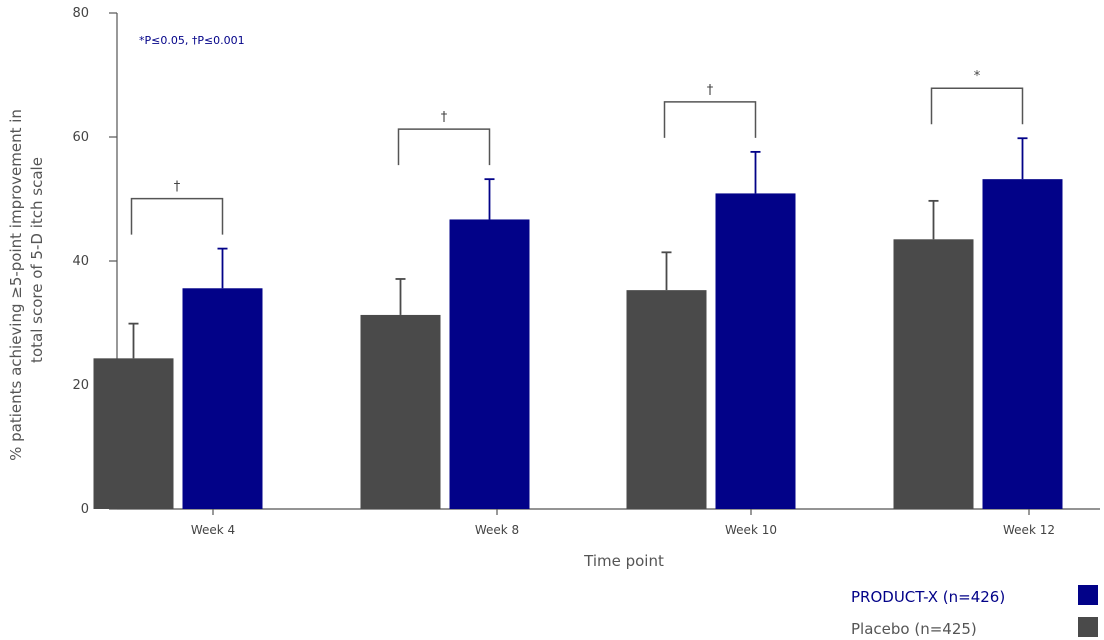 The image size is (1104, 640). I want to click on legend-label-placebo: Placebo (n=425), so click(914, 629).